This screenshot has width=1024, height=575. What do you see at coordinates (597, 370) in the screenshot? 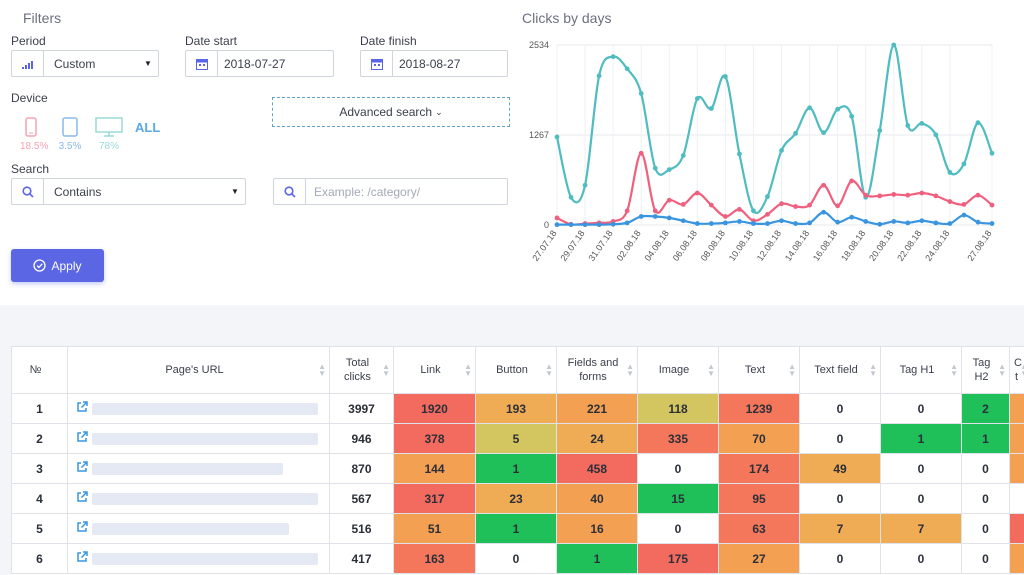
I see `column-header: Fields and forms ▲ ▼` at bounding box center [597, 370].